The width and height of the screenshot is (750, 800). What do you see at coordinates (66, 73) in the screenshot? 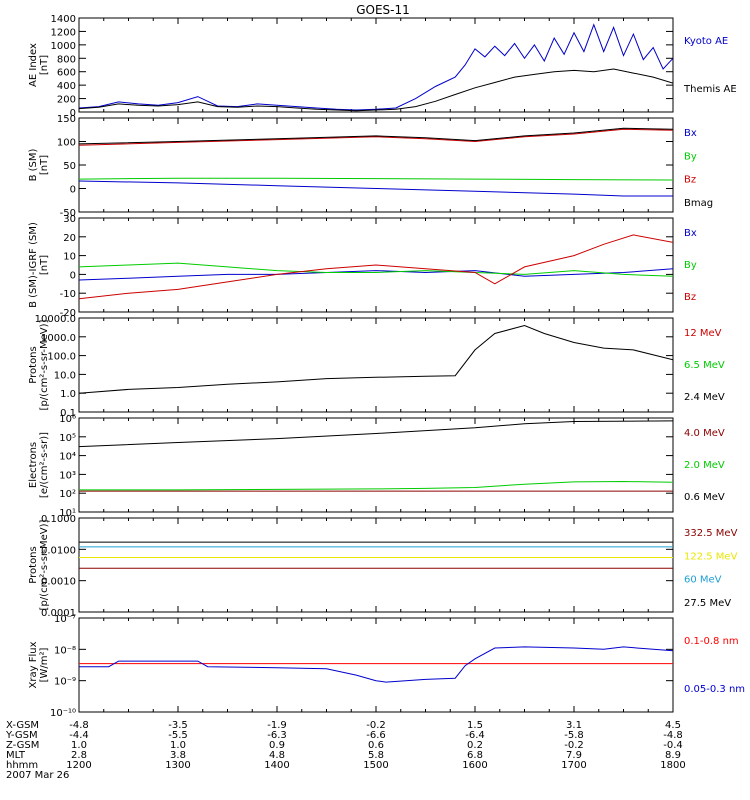
I see `y-tick-label: 600` at bounding box center [66, 73].